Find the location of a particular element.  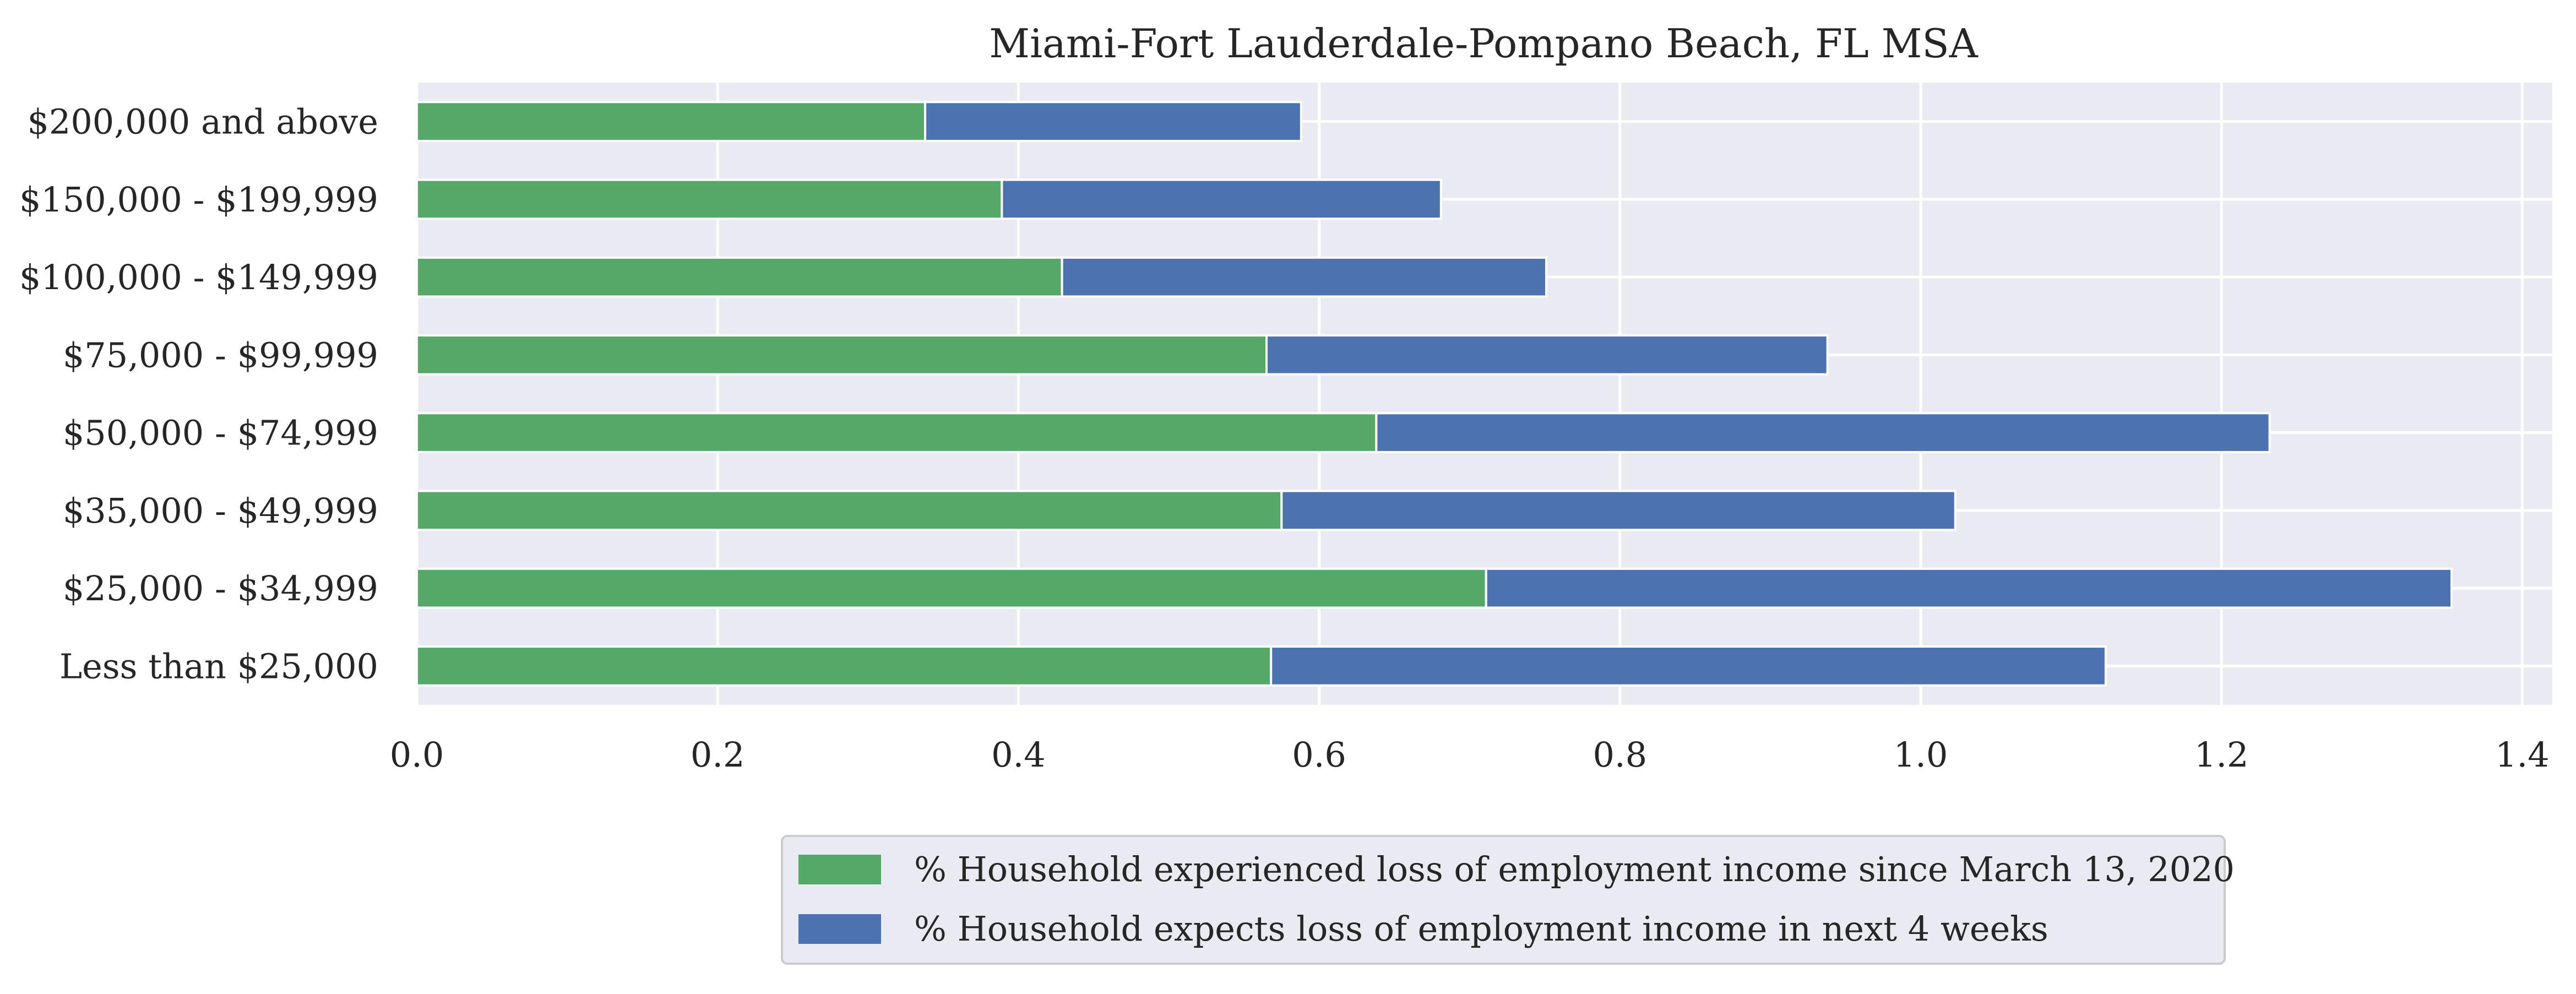

y-tick-label: $35,000 - $49,999 is located at coordinates (221, 511).